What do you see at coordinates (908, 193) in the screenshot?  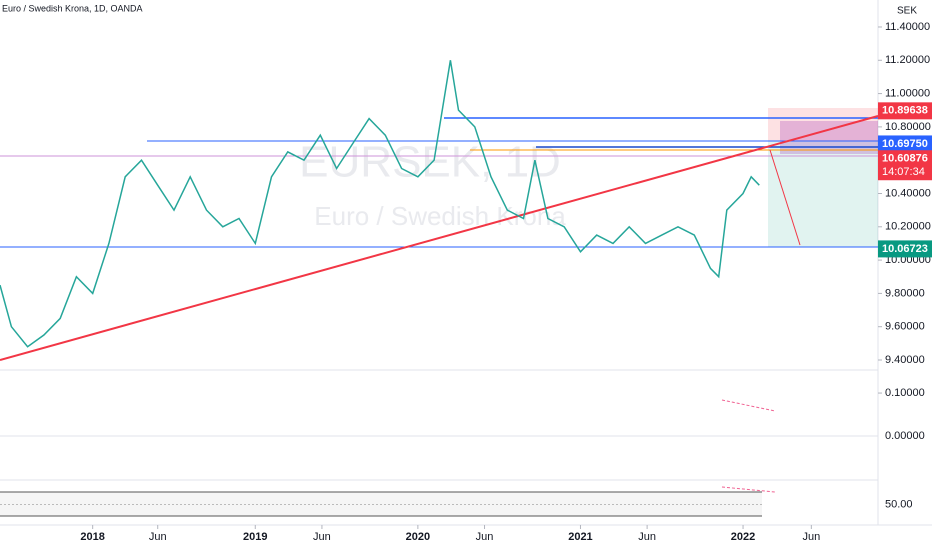 I see `price-tick-label: 10.40000` at bounding box center [908, 193].